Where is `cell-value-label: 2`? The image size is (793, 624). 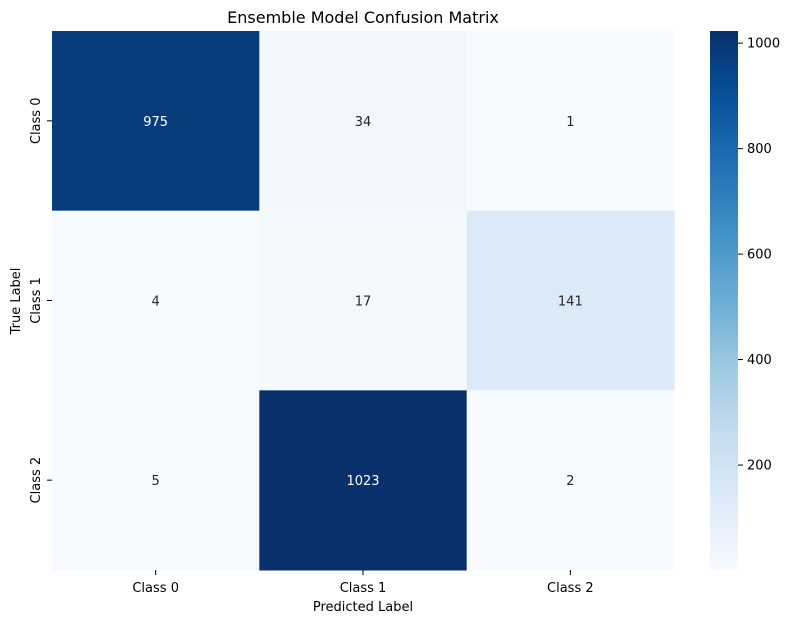
cell-value-label: 2 is located at coordinates (570, 481).